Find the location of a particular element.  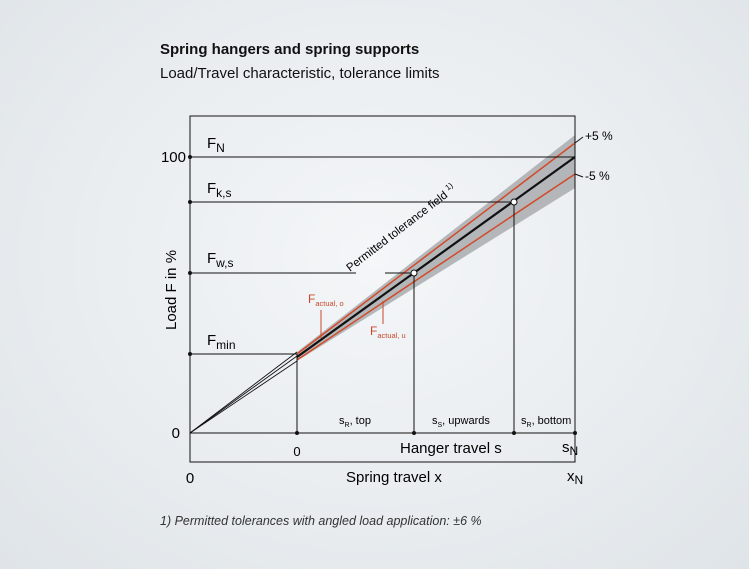

hanger-axis-label: Hanger travel s is located at coordinates (451, 448).